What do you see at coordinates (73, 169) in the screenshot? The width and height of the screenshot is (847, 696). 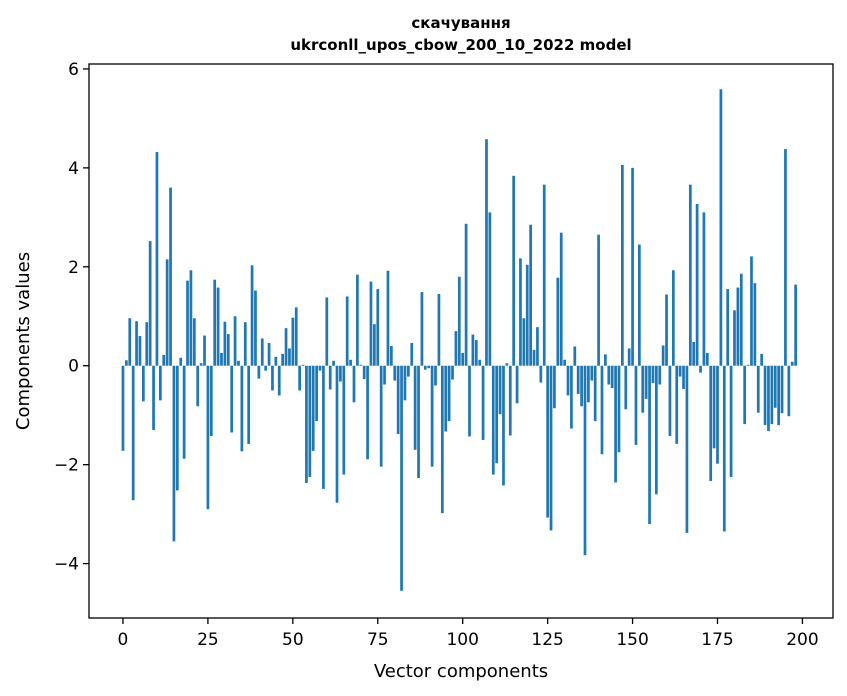 I see `y-tick-label: 4` at bounding box center [73, 169].